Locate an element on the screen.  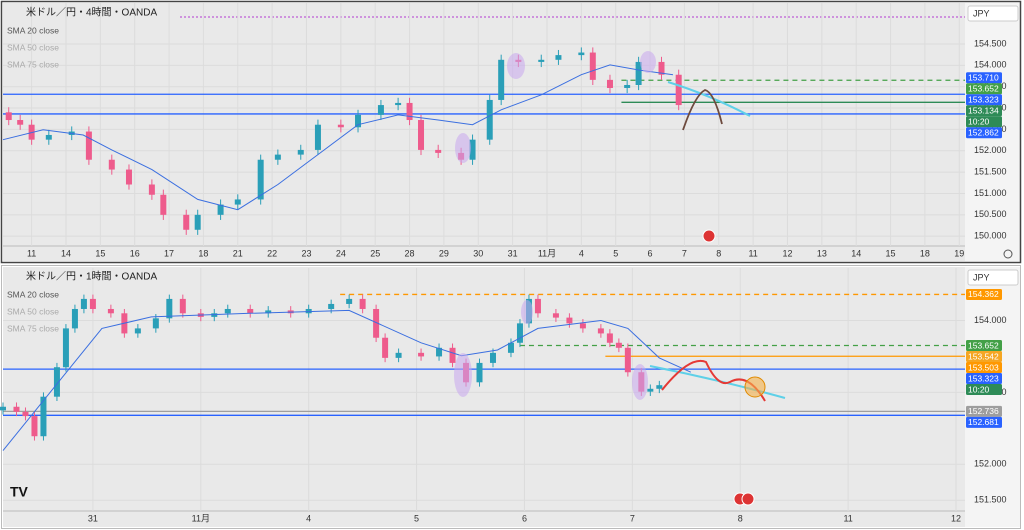
price-tag-label: 153.323 is located at coordinates (983, 378).